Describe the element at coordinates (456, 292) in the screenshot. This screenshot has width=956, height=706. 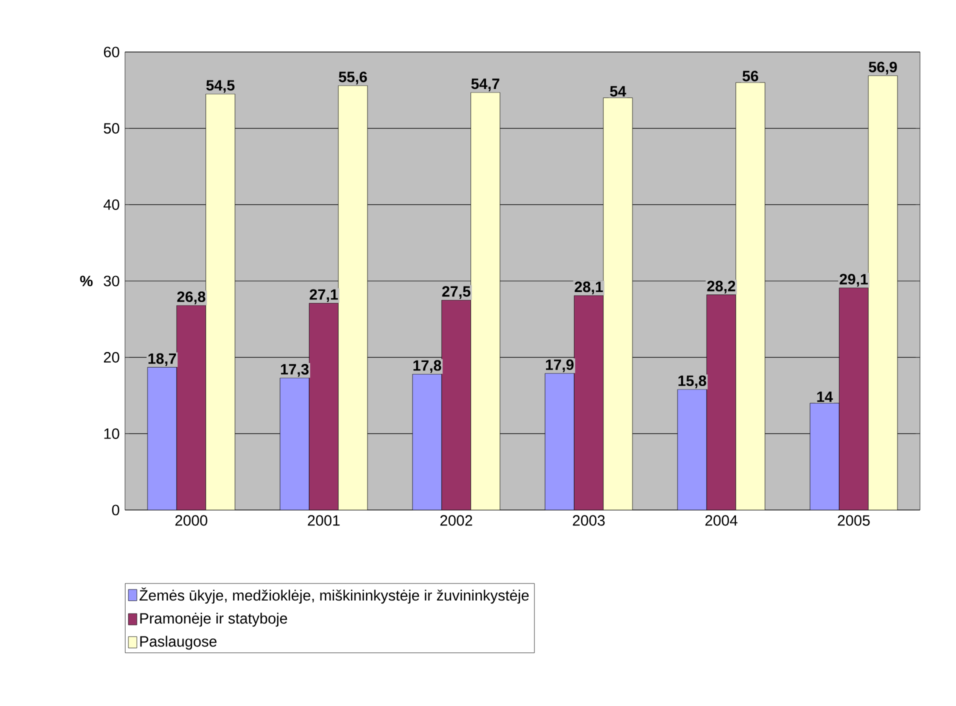
I see `data-label: 27,5` at that location.